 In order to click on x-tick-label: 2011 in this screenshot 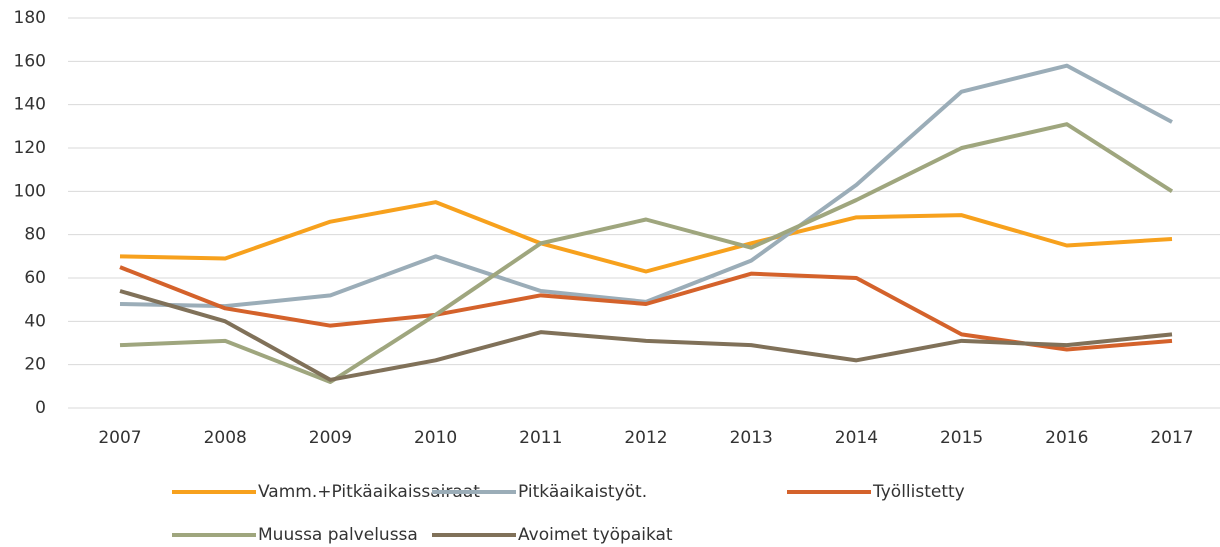, I will do `click(540, 438)`.